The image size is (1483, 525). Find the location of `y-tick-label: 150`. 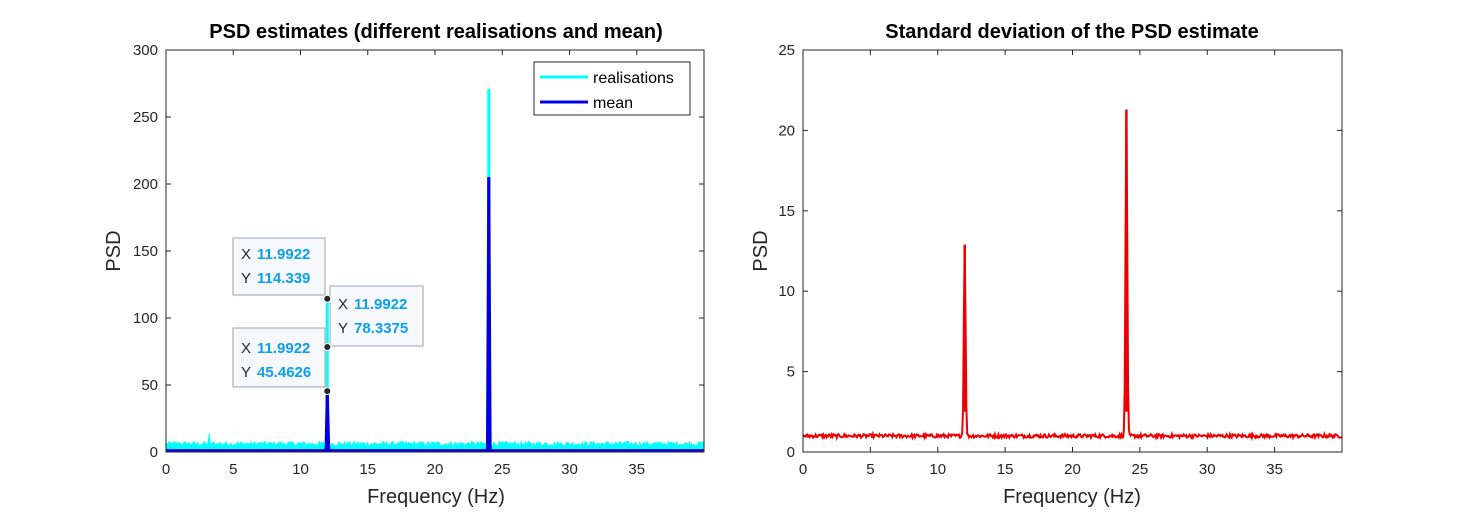

y-tick-label: 150 is located at coordinates (145, 251).